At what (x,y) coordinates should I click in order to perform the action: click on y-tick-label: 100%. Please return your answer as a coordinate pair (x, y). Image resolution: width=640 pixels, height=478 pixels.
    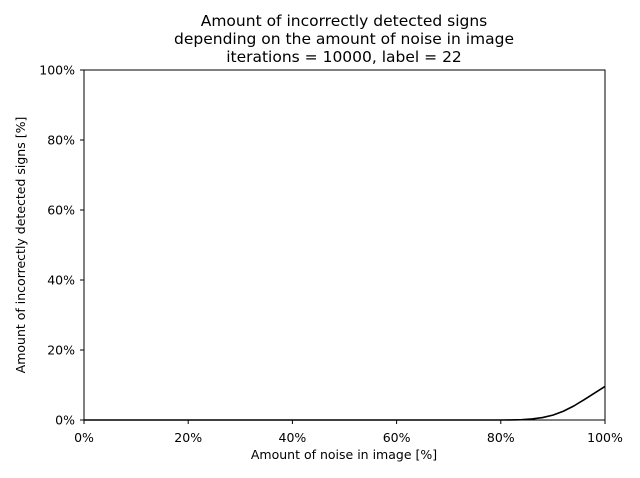
    Looking at the image, I should click on (57, 70).